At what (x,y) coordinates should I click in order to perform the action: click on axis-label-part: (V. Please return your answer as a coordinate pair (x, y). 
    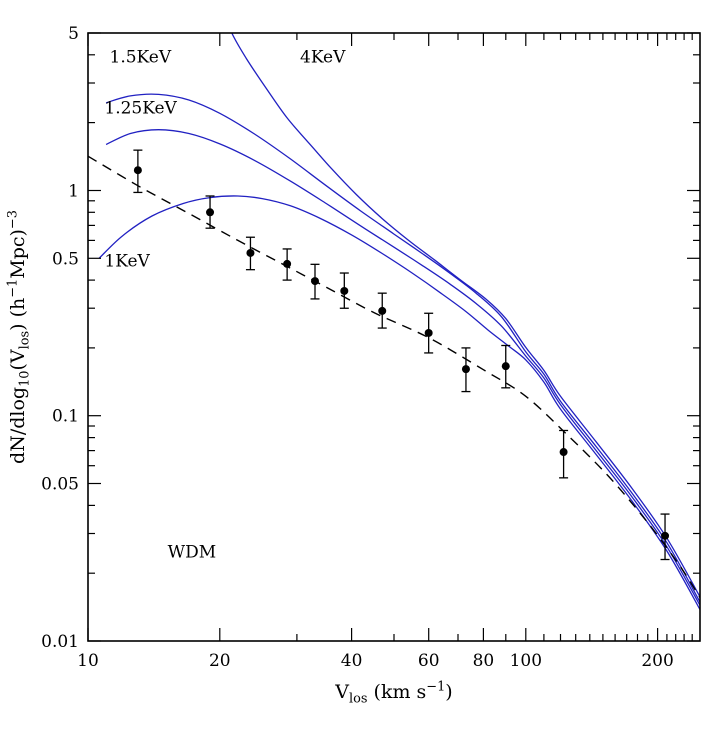
    Looking at the image, I should click on (18, 359).